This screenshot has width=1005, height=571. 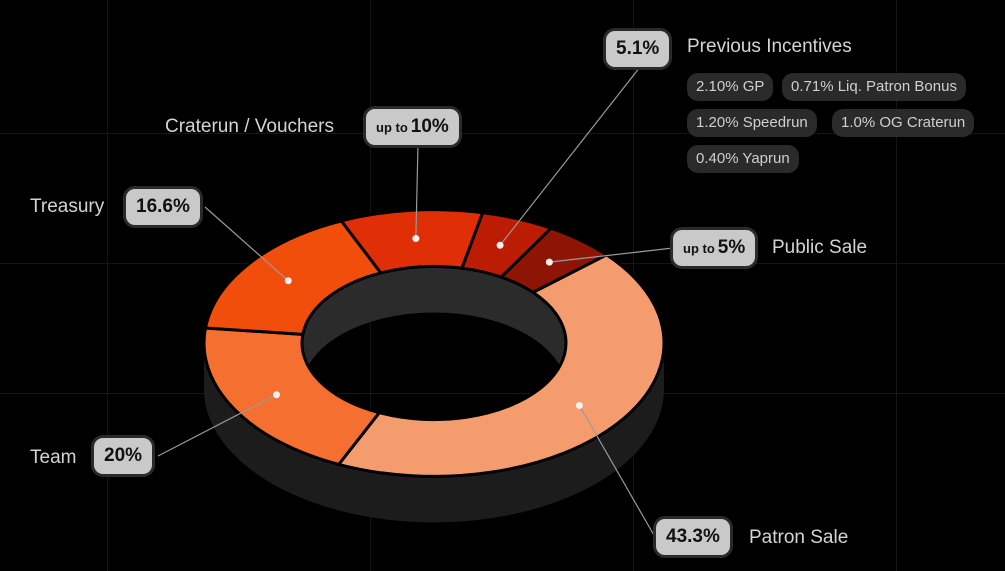 I want to click on prefix-public-sale: up to, so click(x=699, y=248).